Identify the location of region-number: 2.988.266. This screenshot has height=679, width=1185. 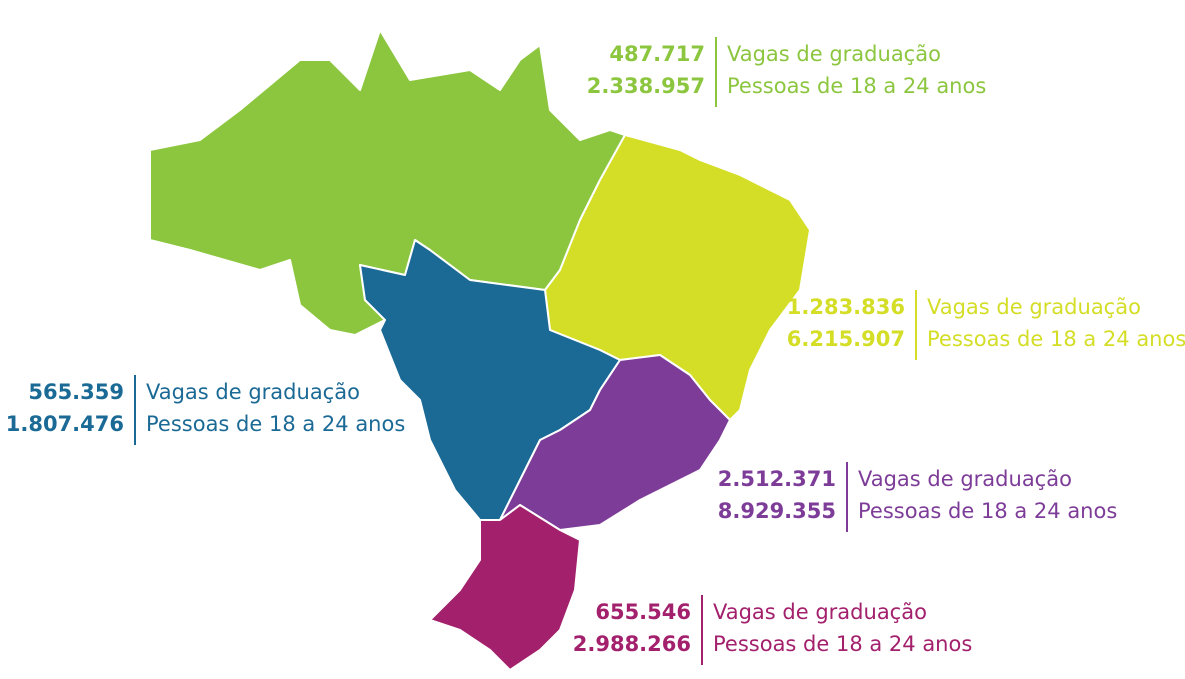
(632, 644).